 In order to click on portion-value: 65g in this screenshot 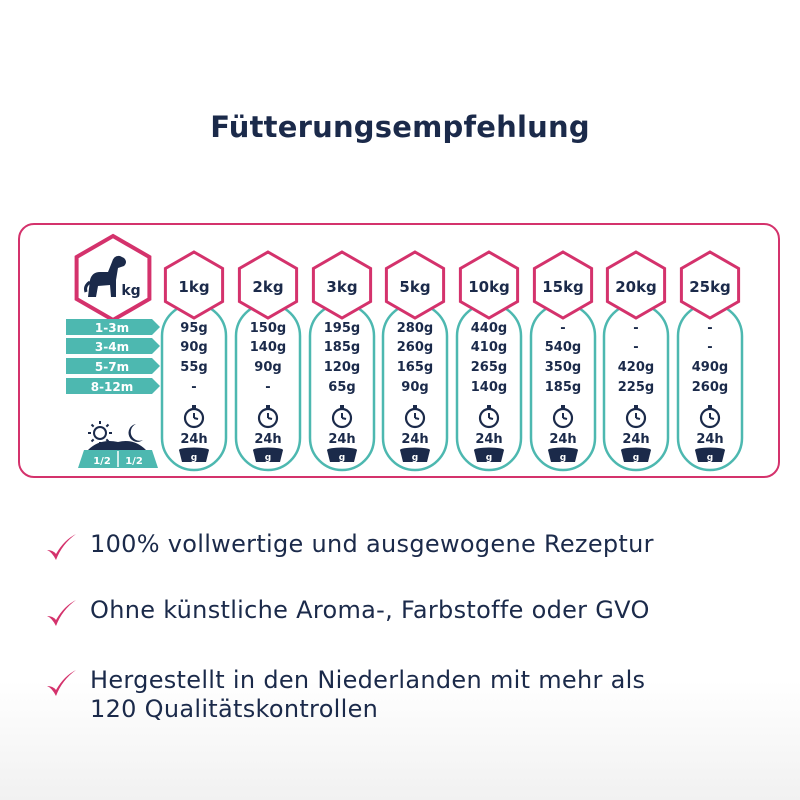, I will do `click(341, 387)`.